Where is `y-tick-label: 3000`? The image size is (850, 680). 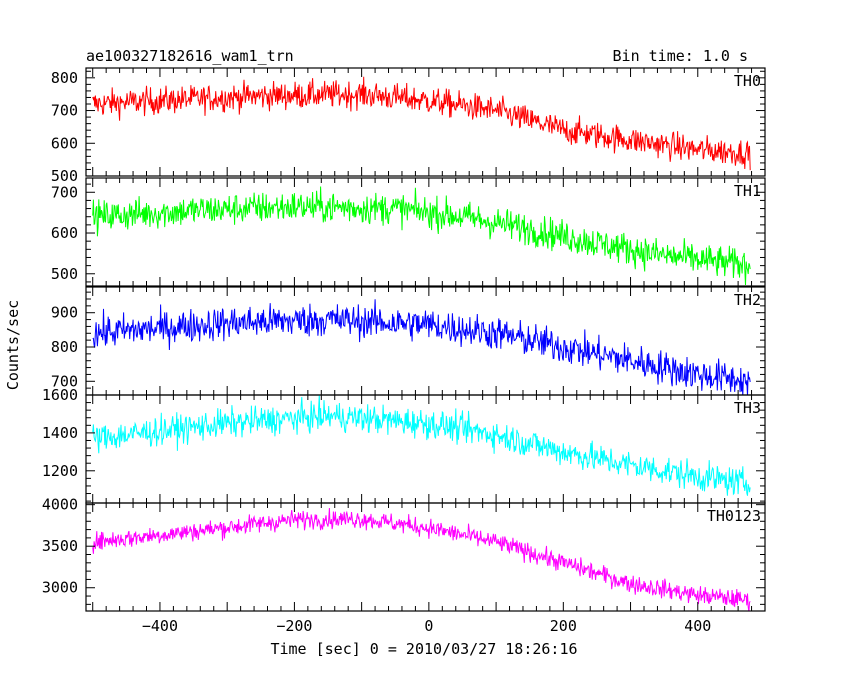 y-tick-label: 3000 is located at coordinates (60, 588).